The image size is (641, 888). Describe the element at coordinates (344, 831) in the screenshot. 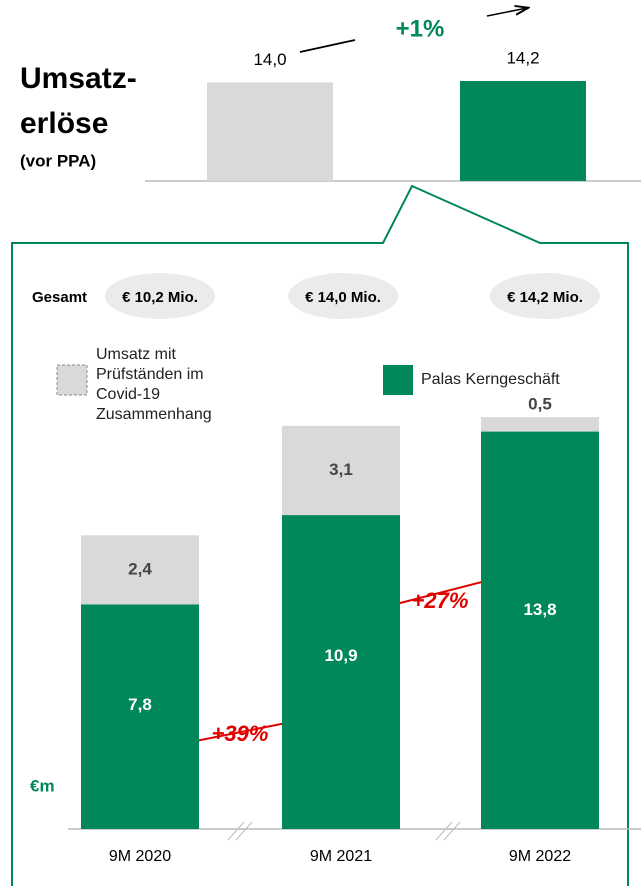

I see `axis-break` at that location.